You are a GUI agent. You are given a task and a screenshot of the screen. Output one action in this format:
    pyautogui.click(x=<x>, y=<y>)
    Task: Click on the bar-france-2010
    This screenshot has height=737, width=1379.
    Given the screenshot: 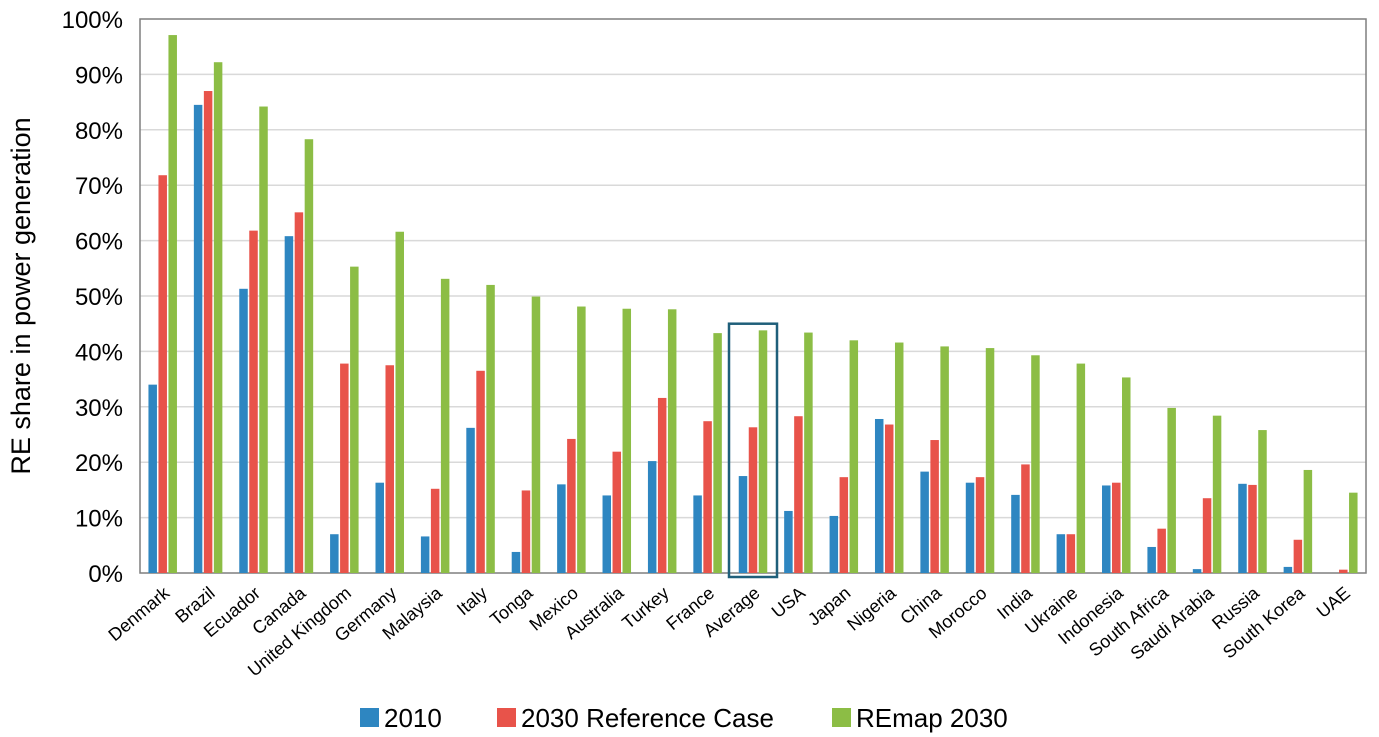 What is the action you would take?
    pyautogui.click(x=697, y=534)
    